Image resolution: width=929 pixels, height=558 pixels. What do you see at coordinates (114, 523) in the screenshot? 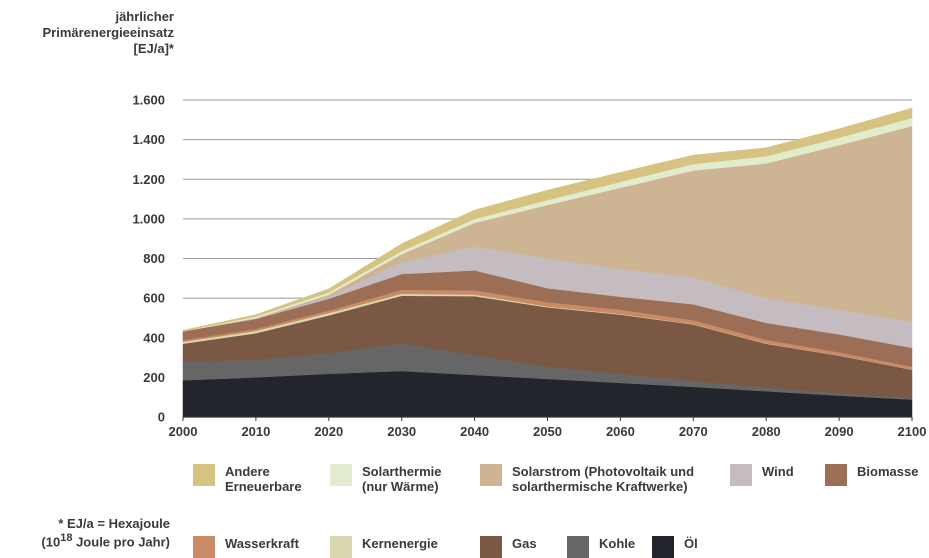
I see `footnote-line1: * EJ/a = Hexajoule` at bounding box center [114, 523].